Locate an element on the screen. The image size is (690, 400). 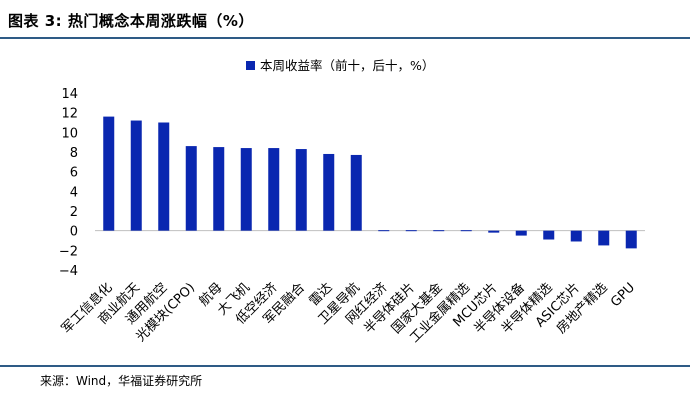
top-rule is located at coordinates (345, 38).